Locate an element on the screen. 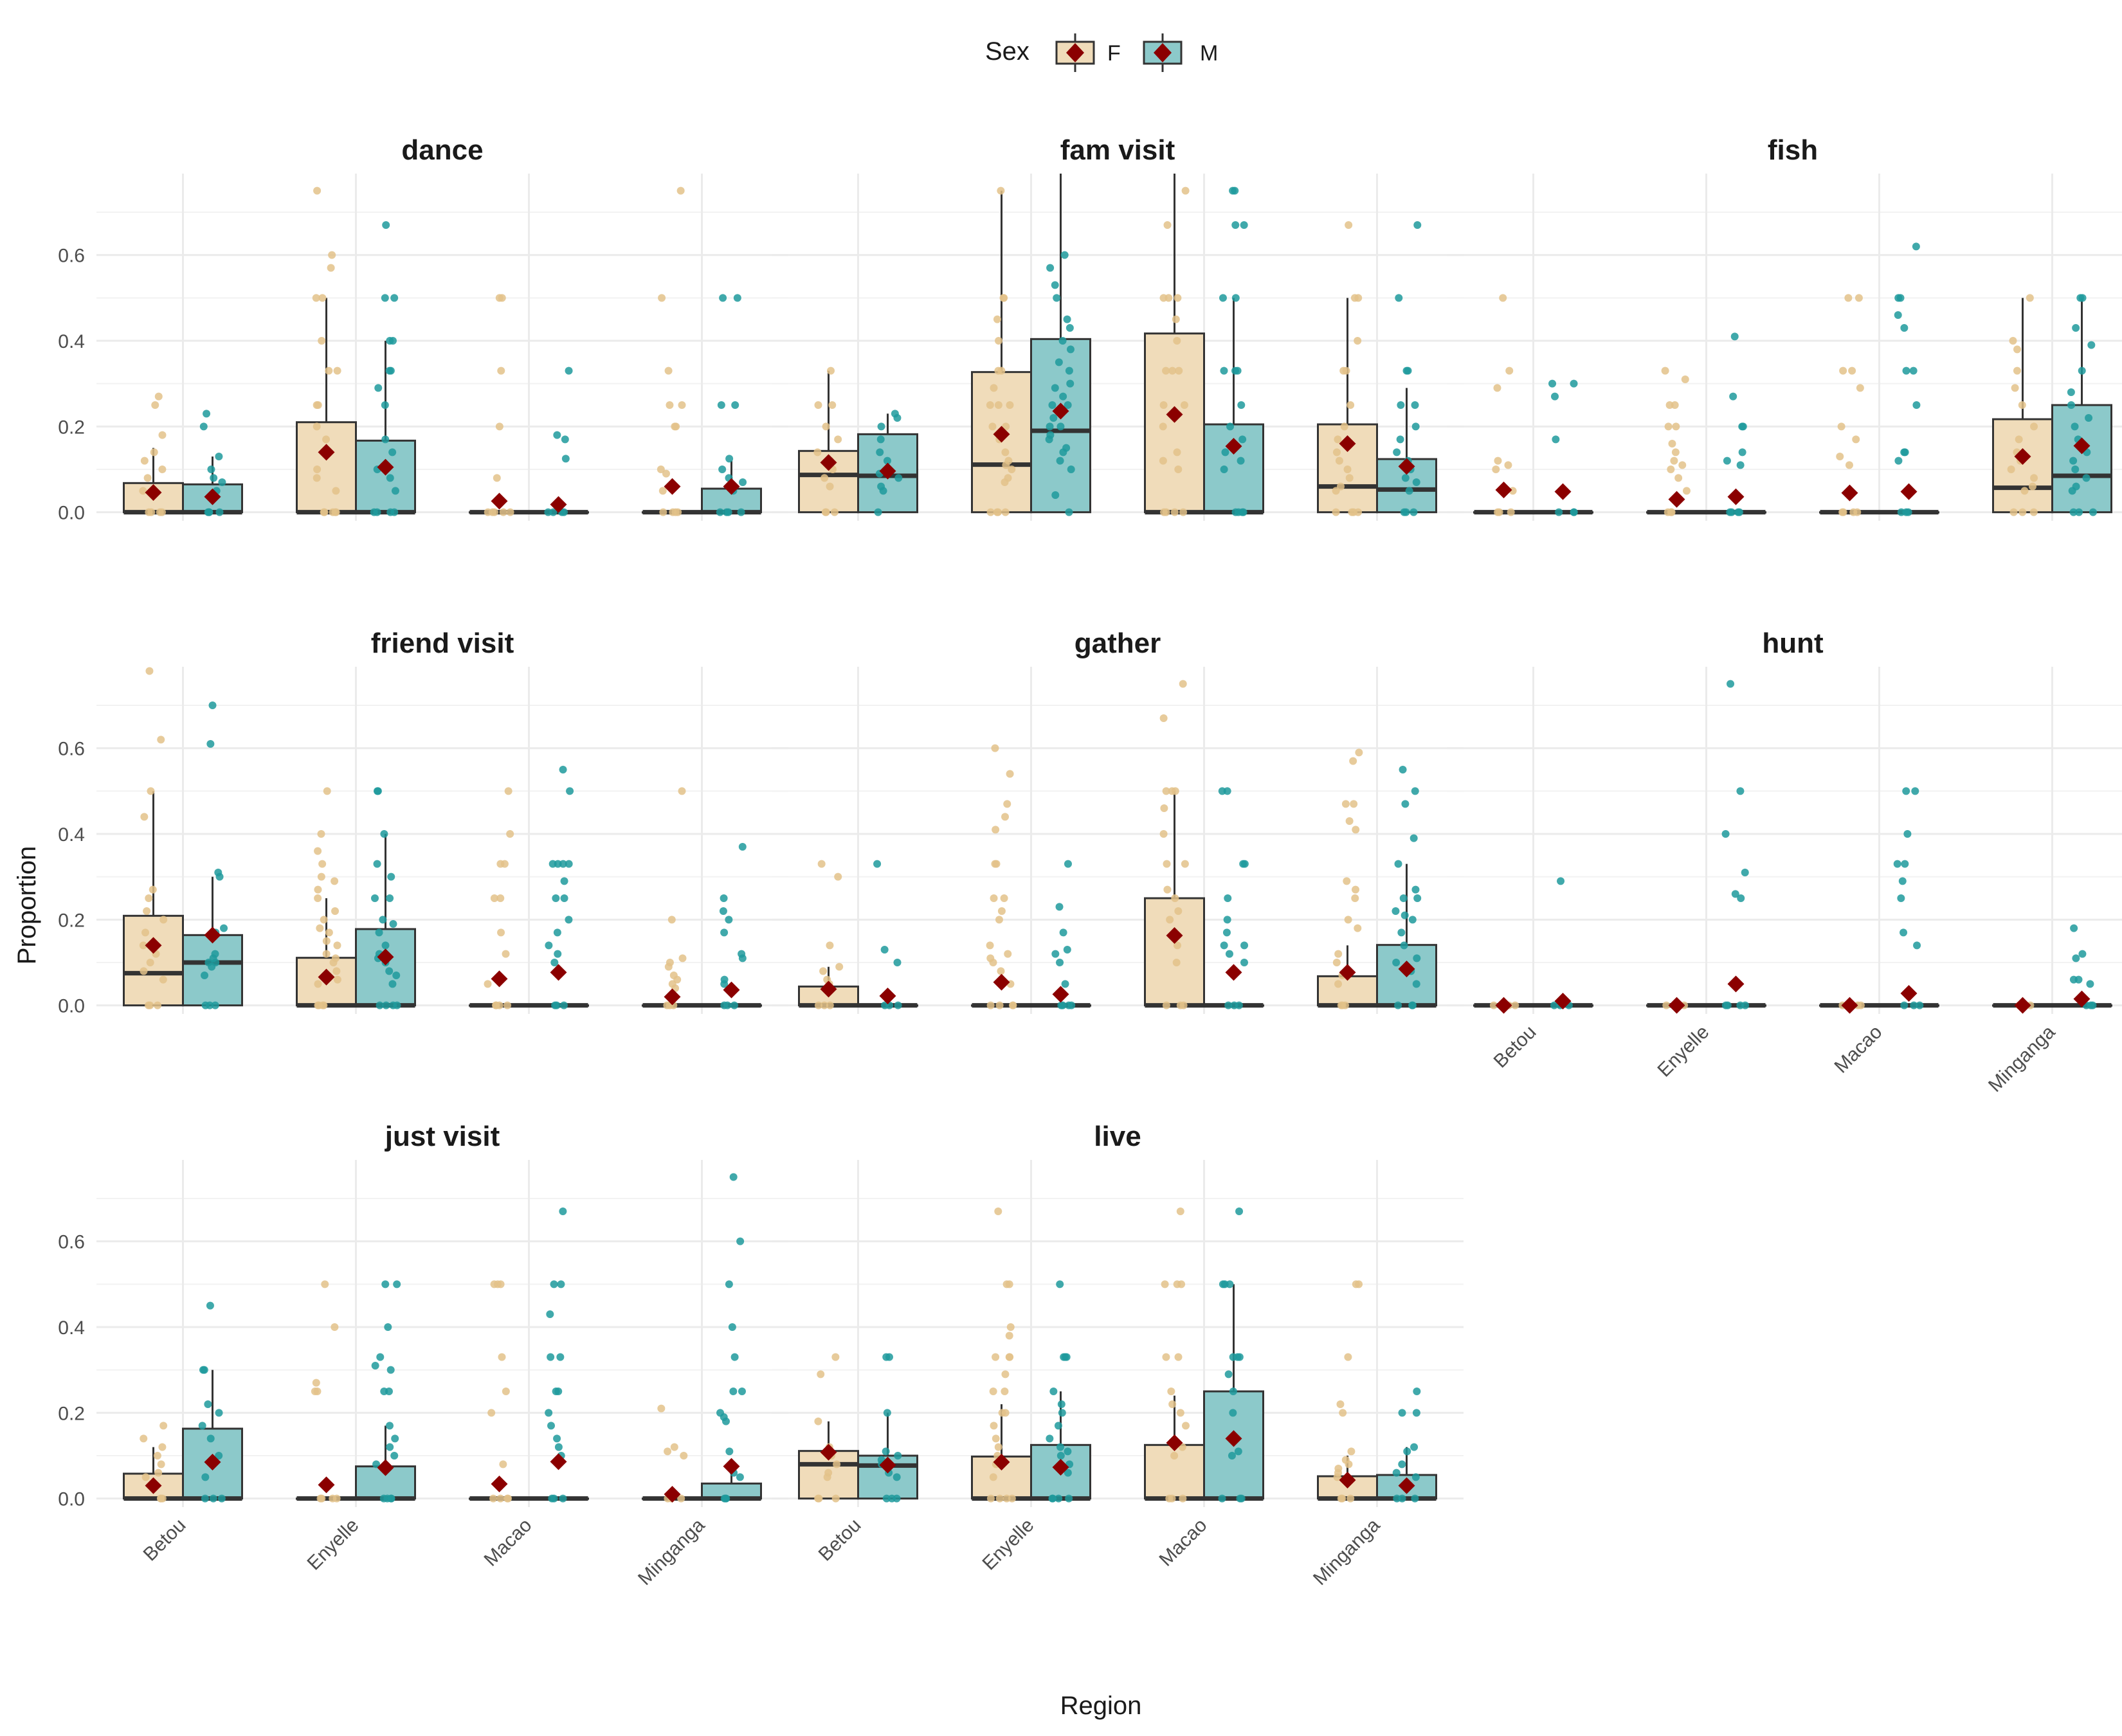 The image size is (2122, 1736). facet-fam-visit: fam visit is located at coordinates (1118, 327).